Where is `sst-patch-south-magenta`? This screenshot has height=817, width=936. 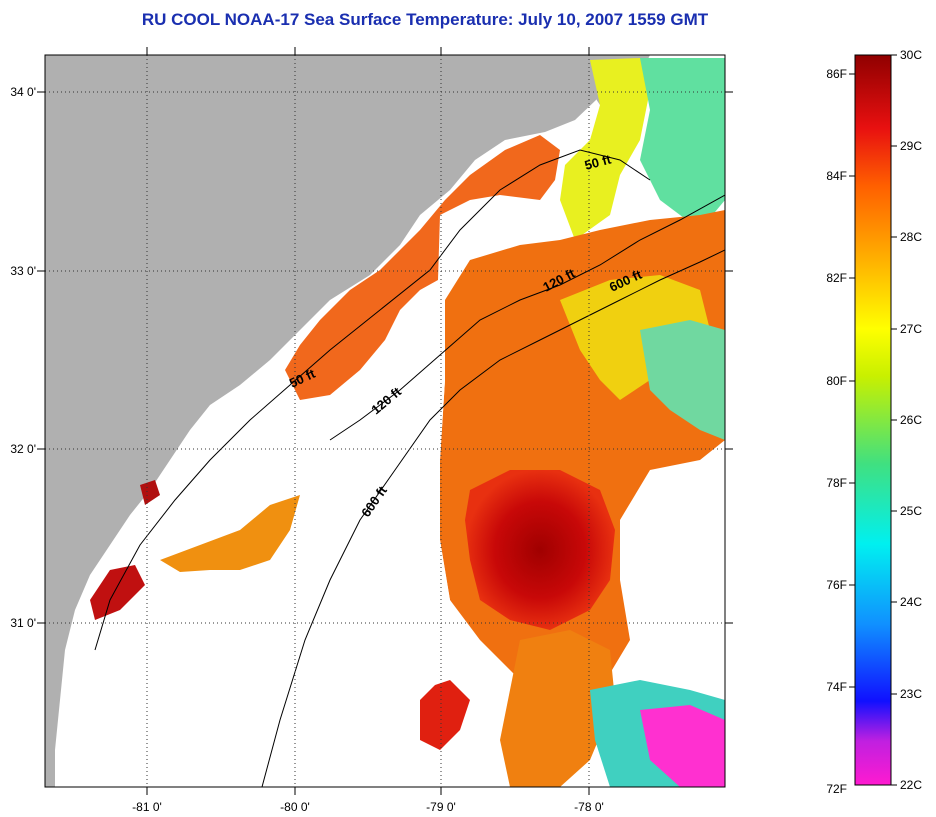 sst-patch-south-magenta is located at coordinates (682, 746).